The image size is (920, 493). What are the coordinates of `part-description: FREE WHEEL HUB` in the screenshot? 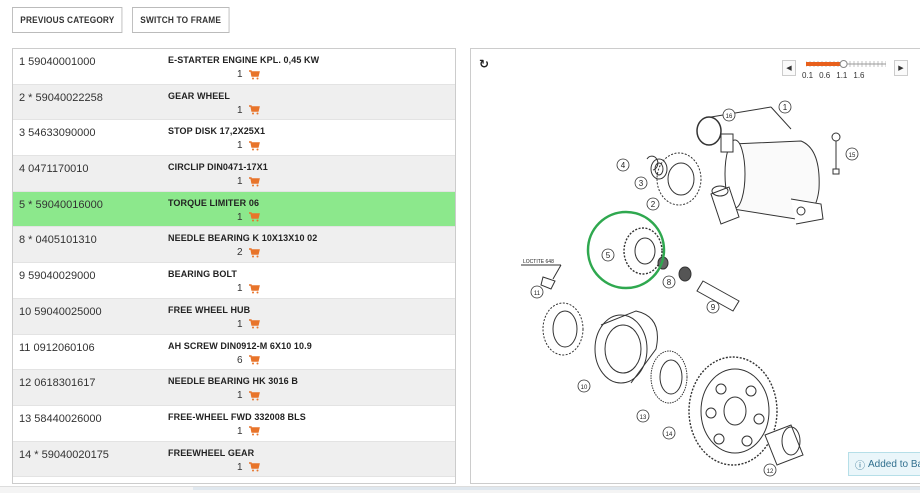 It's located at (209, 309).